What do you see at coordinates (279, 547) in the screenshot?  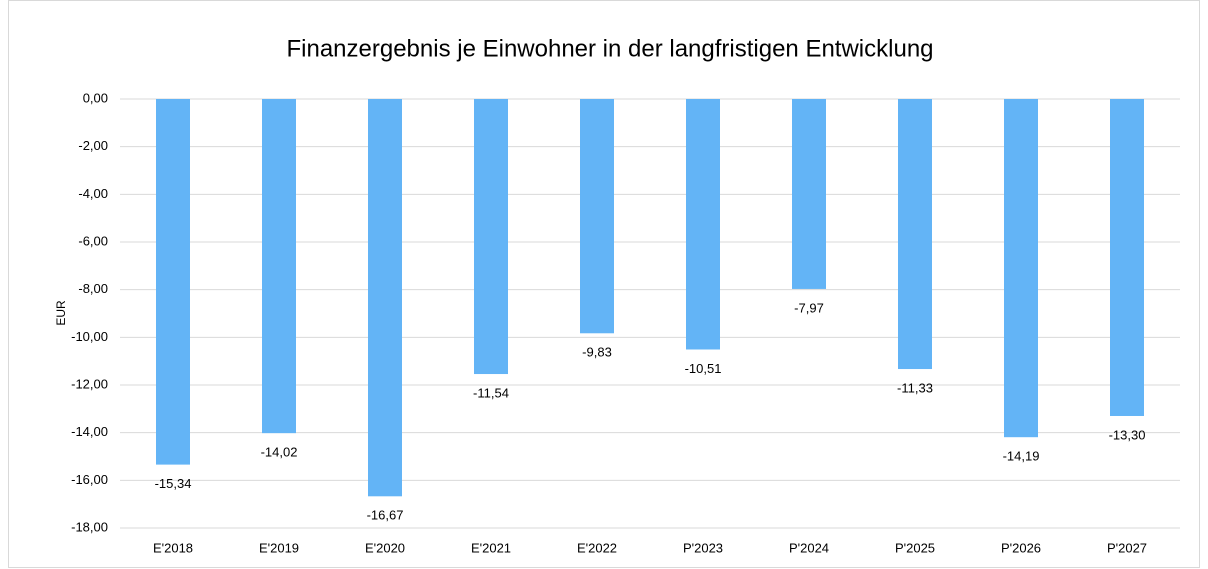 I see `x-tick-label: E'2019` at bounding box center [279, 547].